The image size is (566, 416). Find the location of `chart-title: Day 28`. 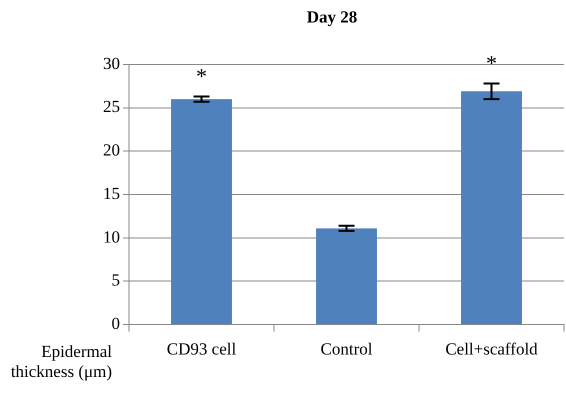

chart-title: Day 28 is located at coordinates (332, 17).